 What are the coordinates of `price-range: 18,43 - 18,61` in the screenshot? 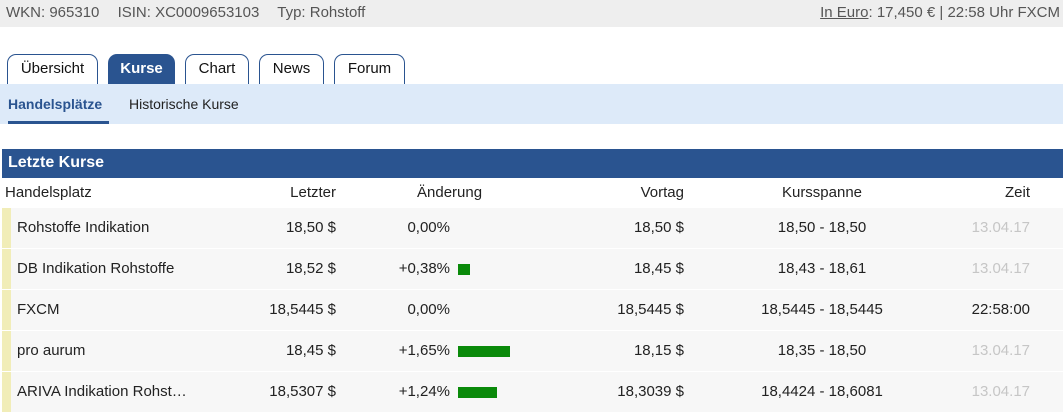 It's located at (822, 268).